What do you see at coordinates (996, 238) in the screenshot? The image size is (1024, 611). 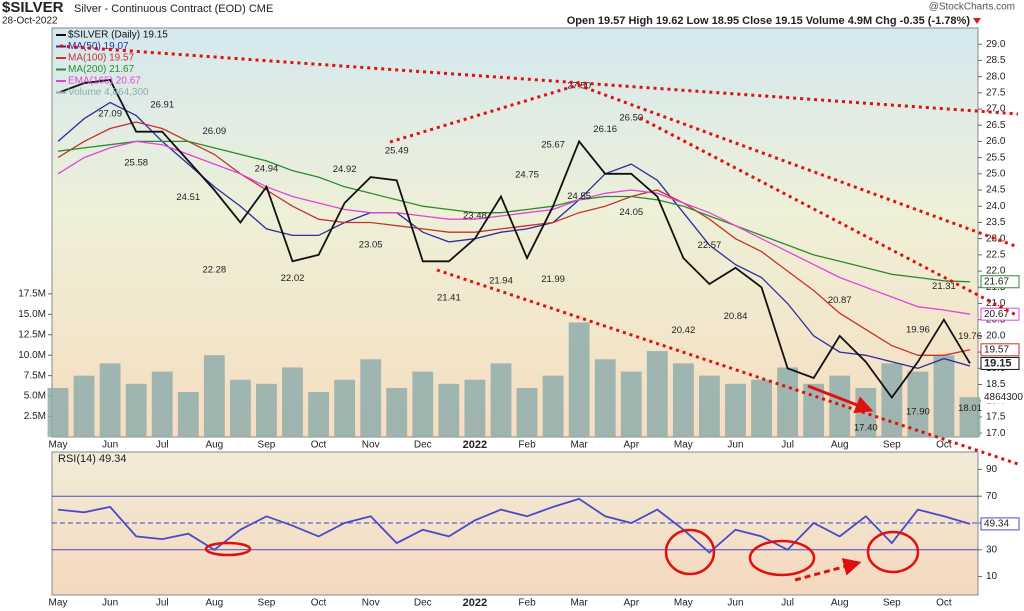 I see `y-tick-label: 23.0` at bounding box center [996, 238].